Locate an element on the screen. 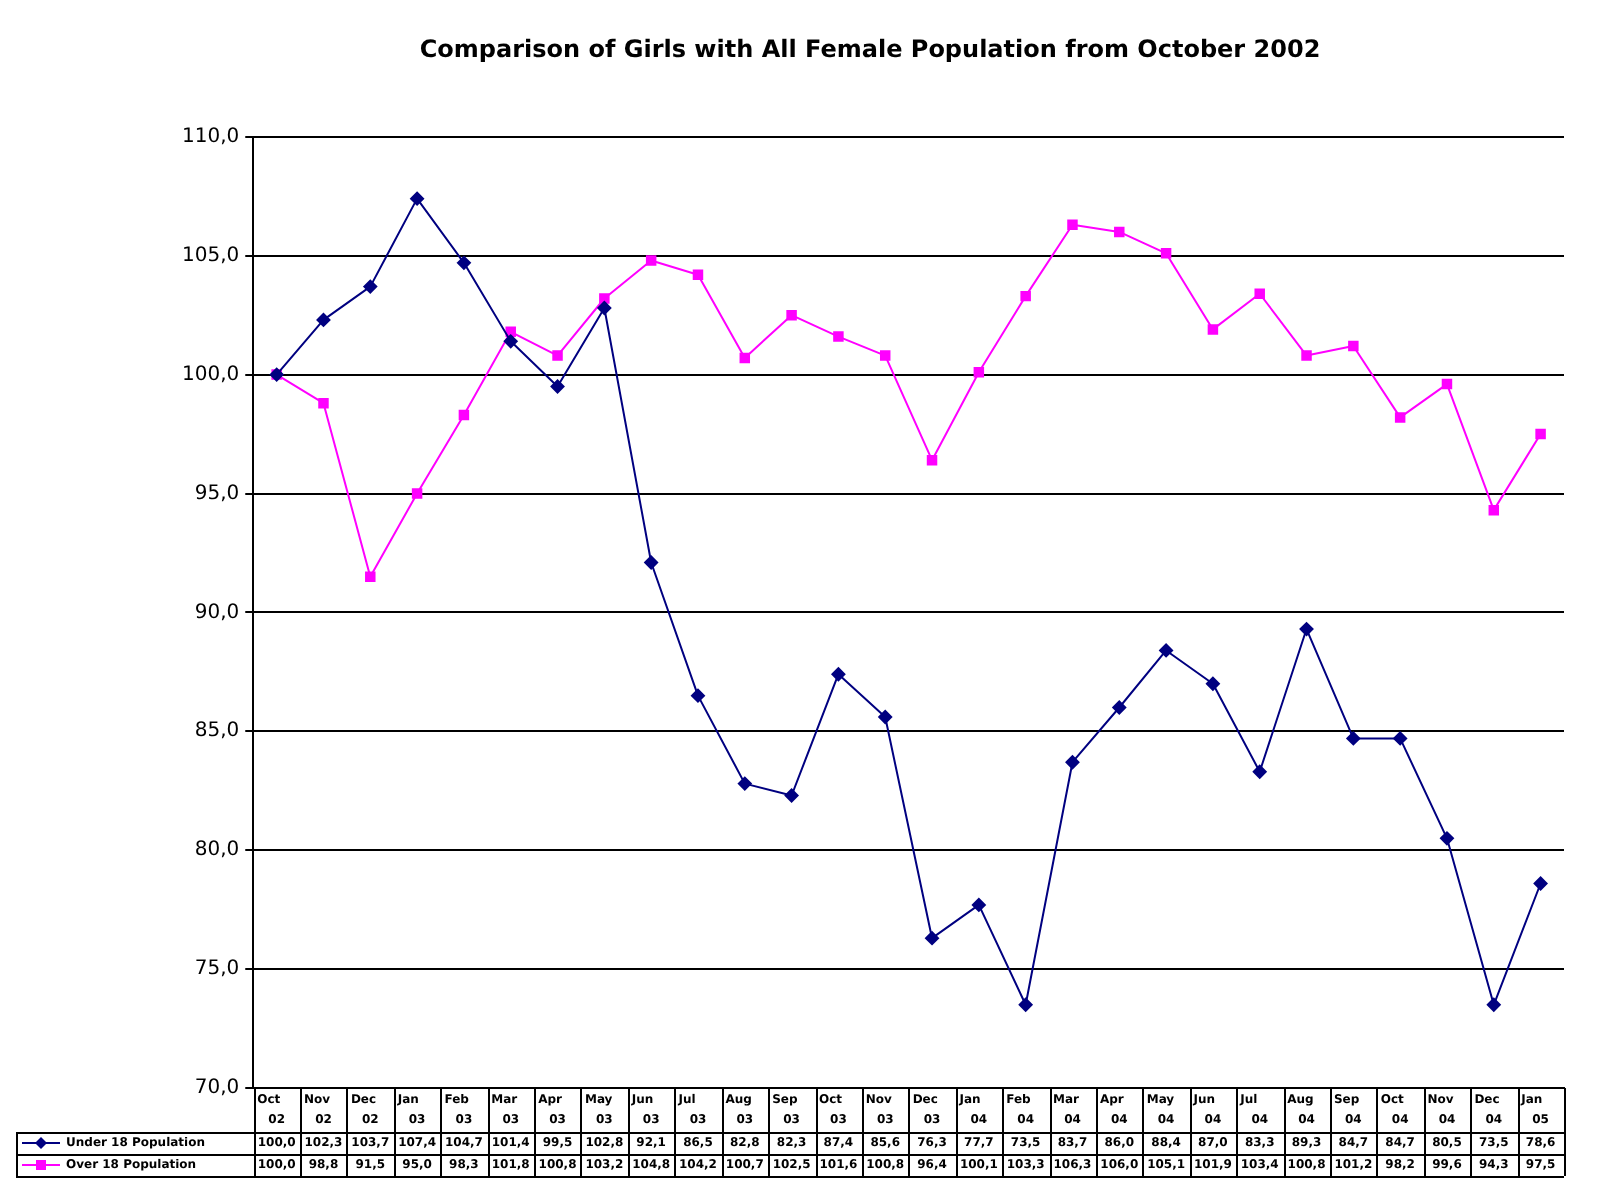  chart-title: Comparison of Girls with All Female Population from October 2002 is located at coordinates (870, 48).